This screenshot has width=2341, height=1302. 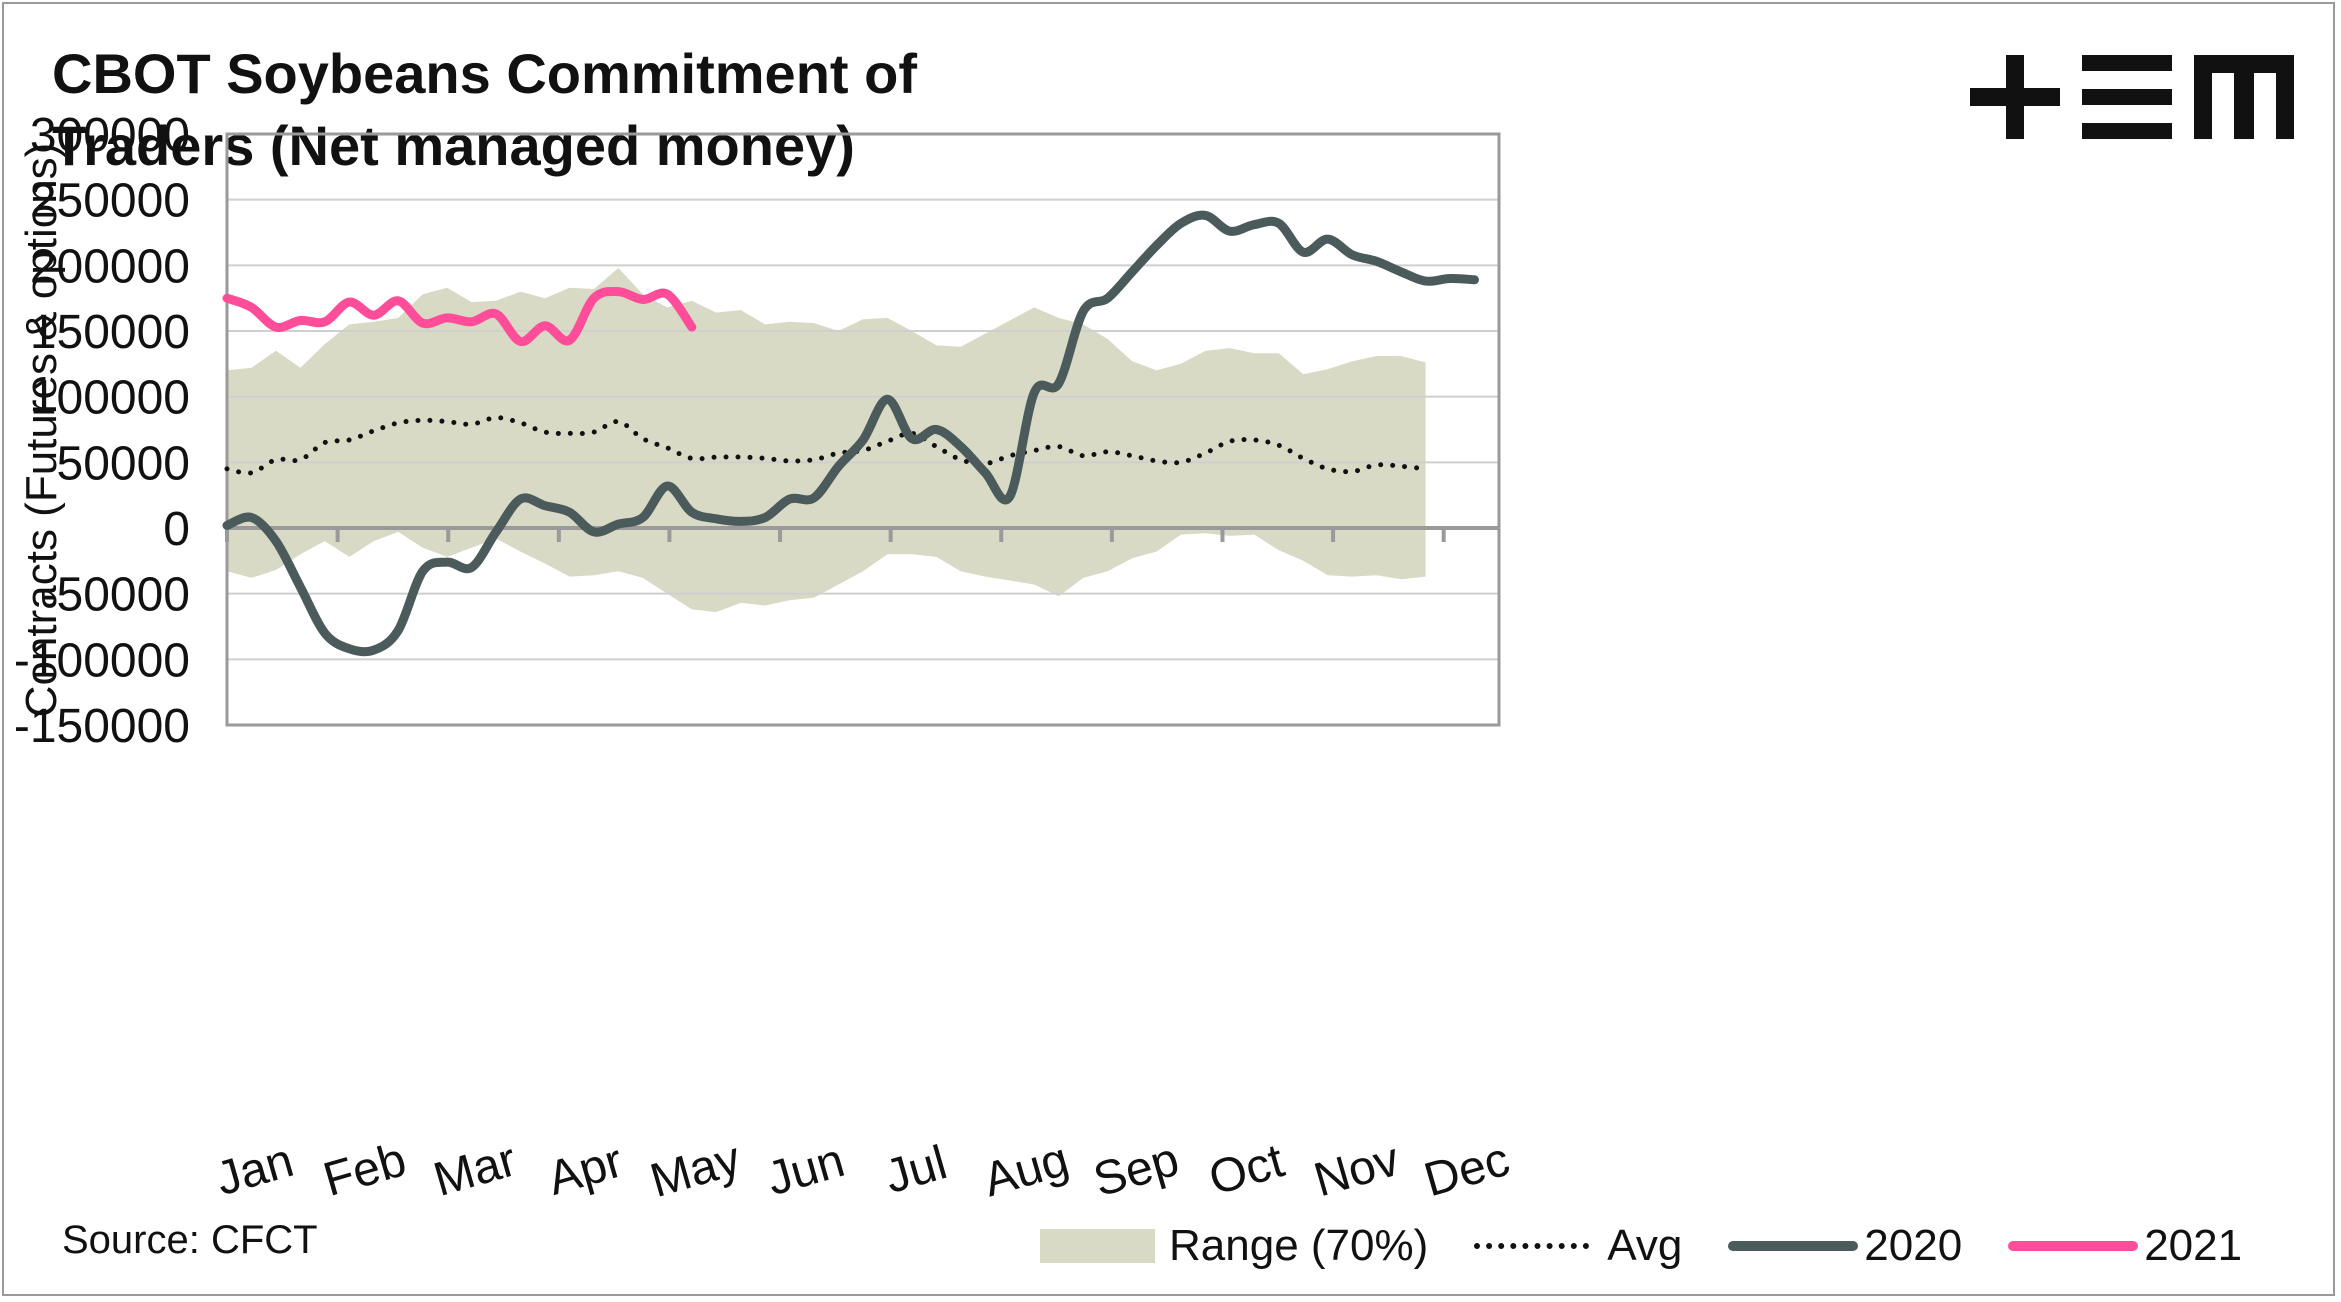 I want to click on y-tick-label: 150000, so click(x=110, y=332).